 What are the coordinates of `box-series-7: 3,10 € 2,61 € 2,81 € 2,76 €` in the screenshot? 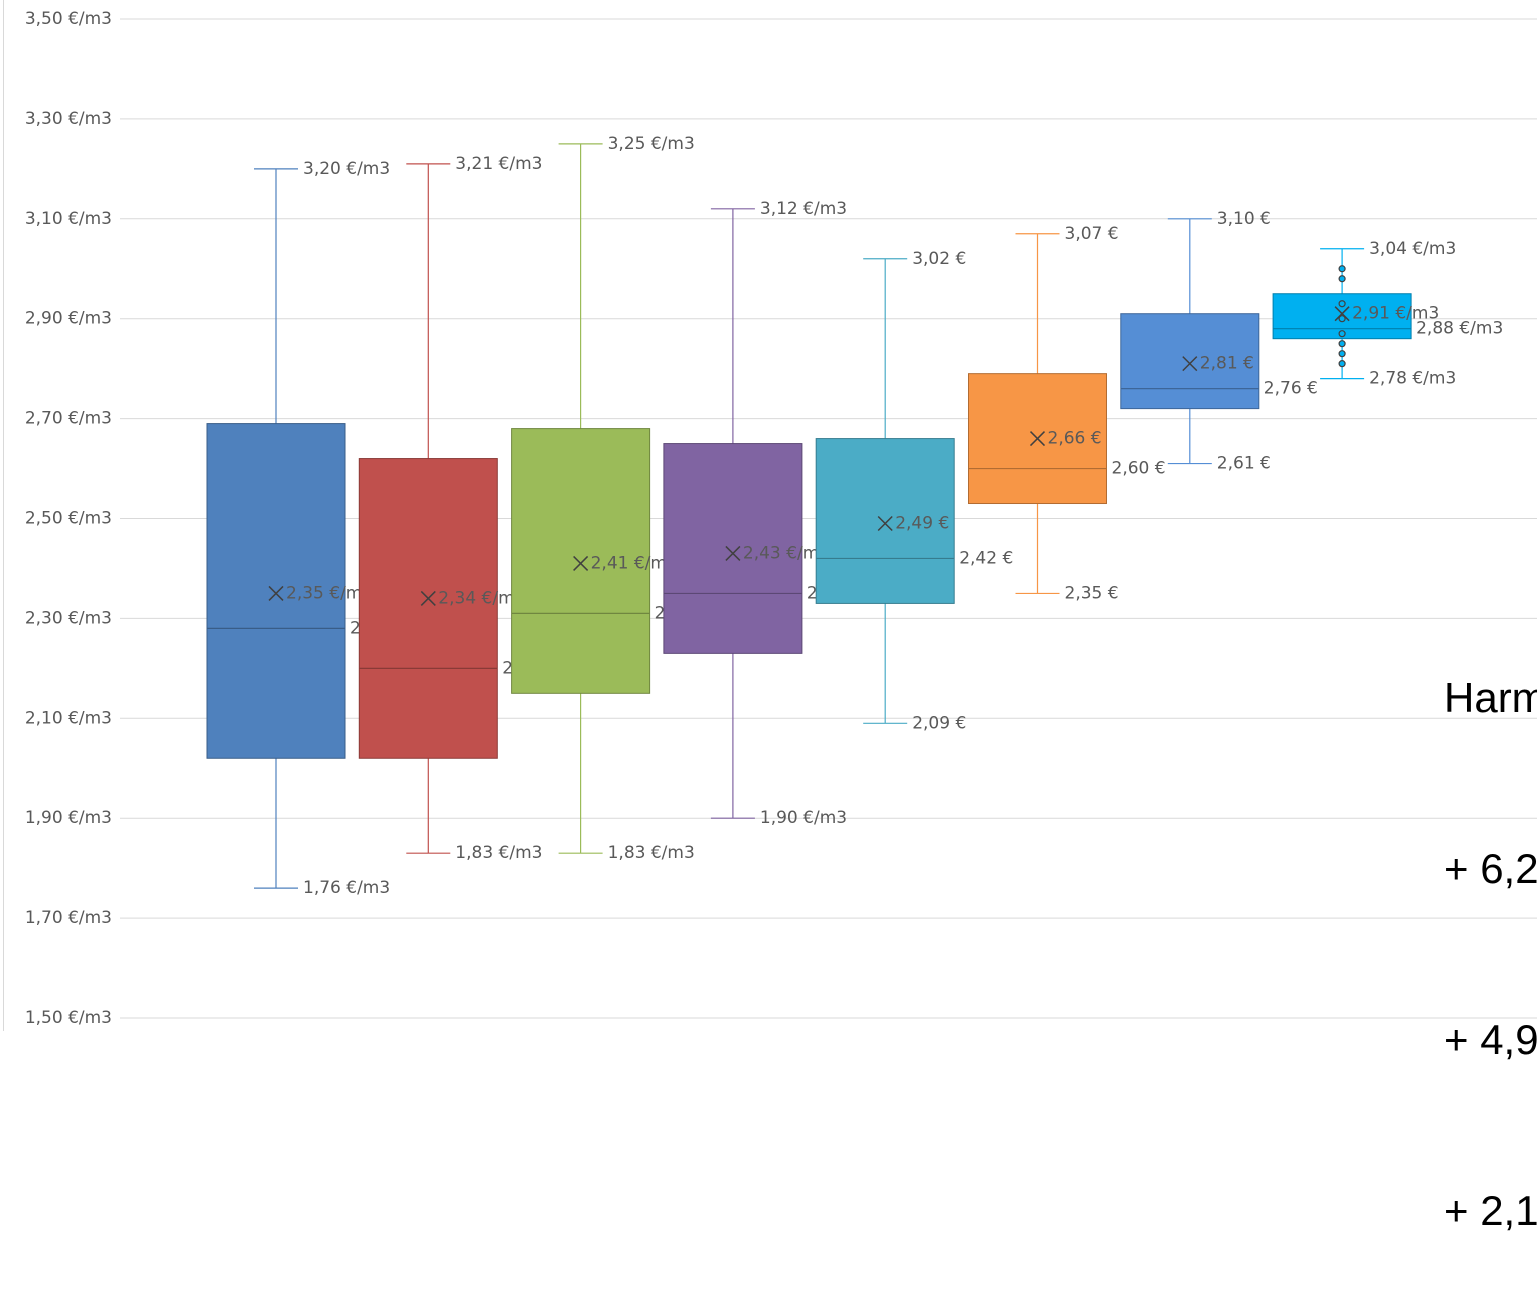 It's located at (1219, 341).